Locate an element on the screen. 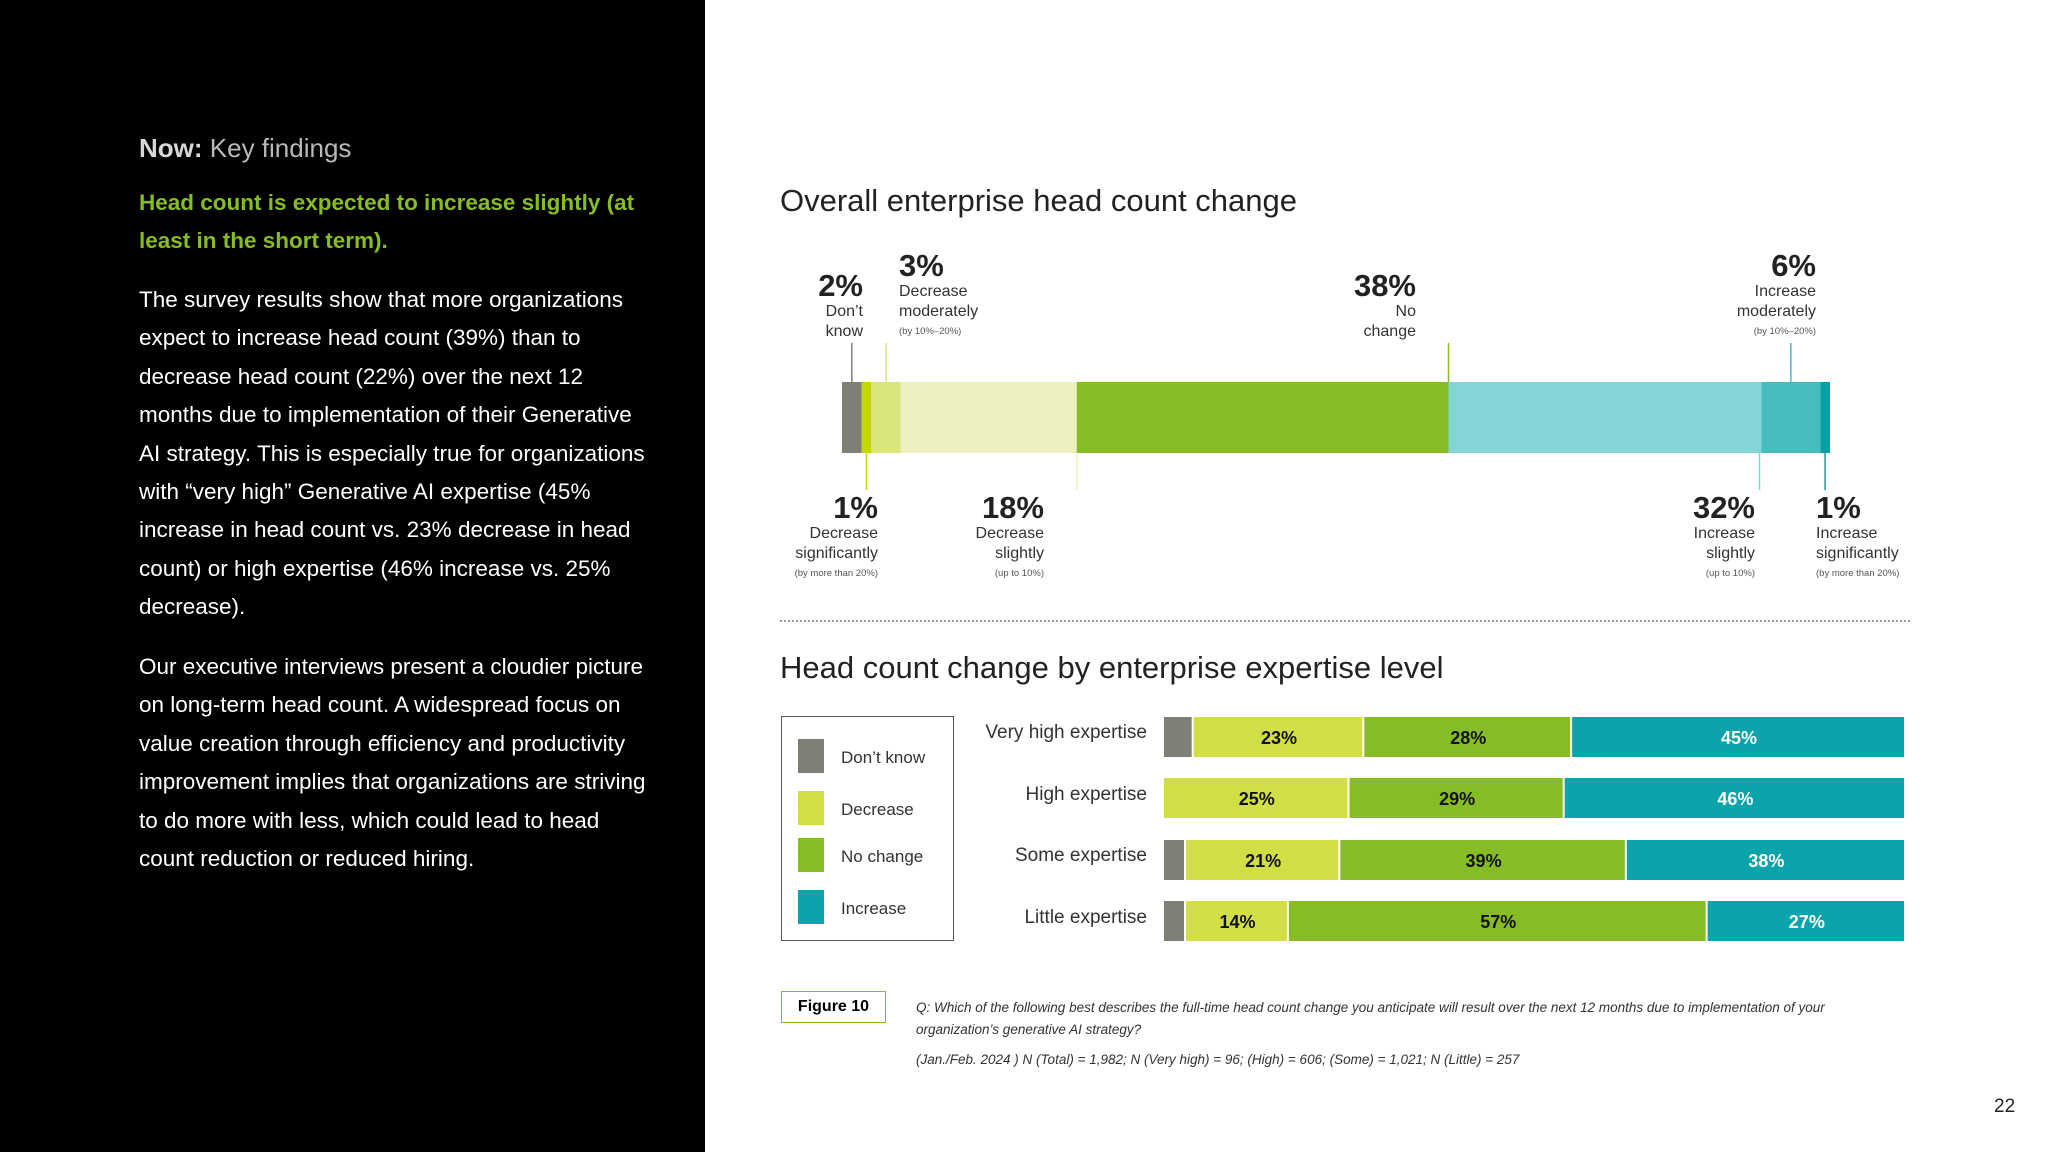  bar-value-label: 29% is located at coordinates (1457, 799).